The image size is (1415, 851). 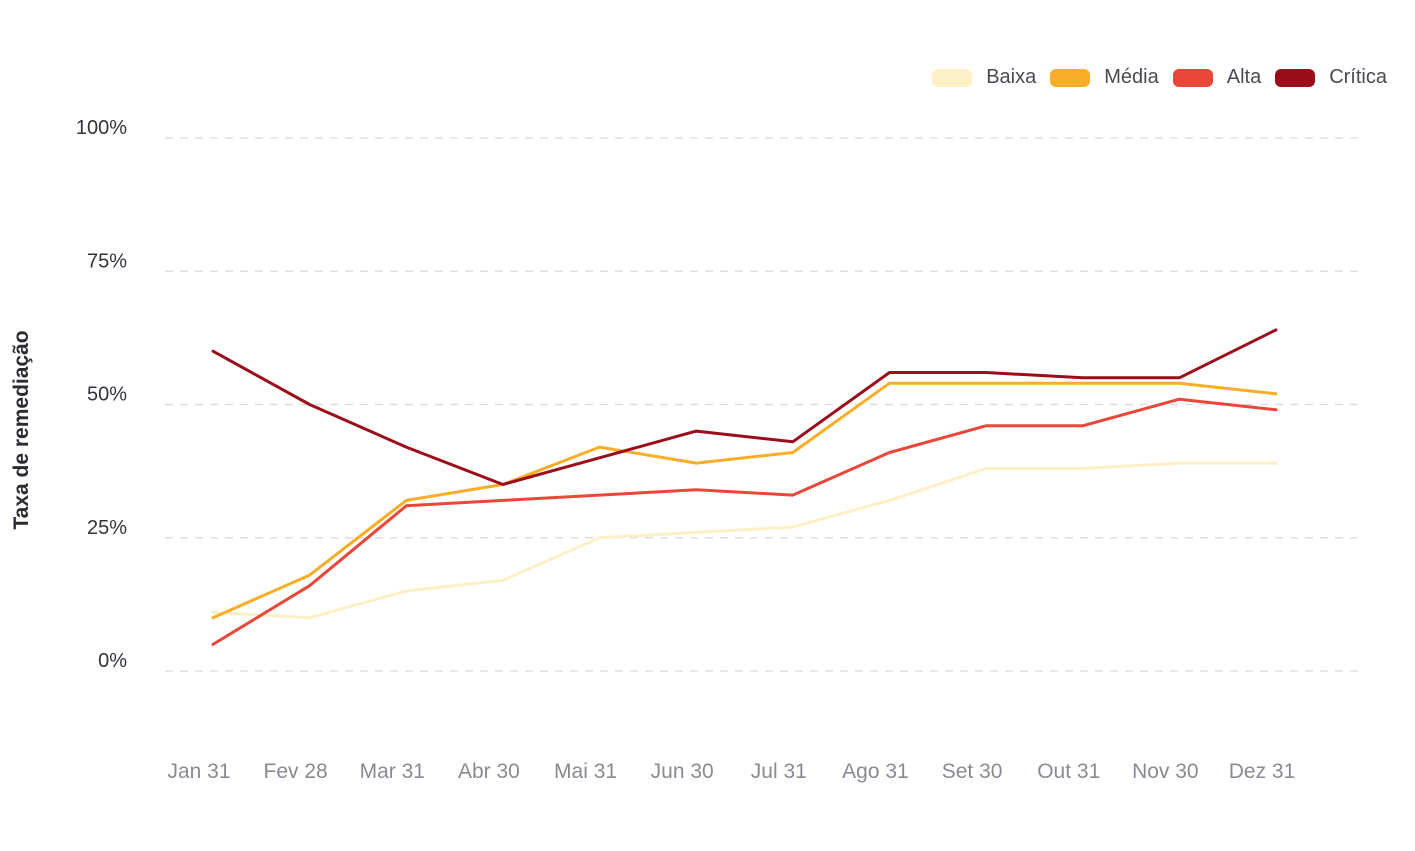 I want to click on legend-swatch-baixa, so click(x=952, y=77).